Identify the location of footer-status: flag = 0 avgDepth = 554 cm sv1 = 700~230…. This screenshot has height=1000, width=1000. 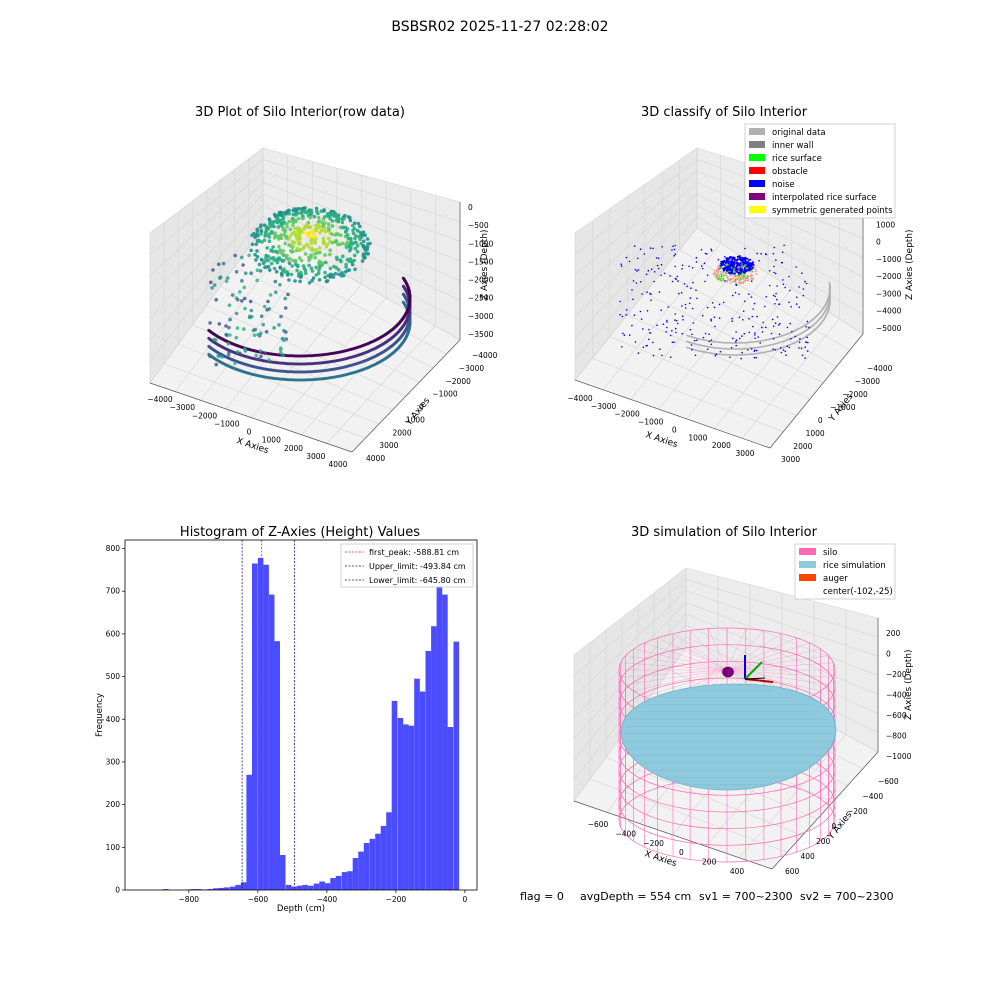
(707, 896).